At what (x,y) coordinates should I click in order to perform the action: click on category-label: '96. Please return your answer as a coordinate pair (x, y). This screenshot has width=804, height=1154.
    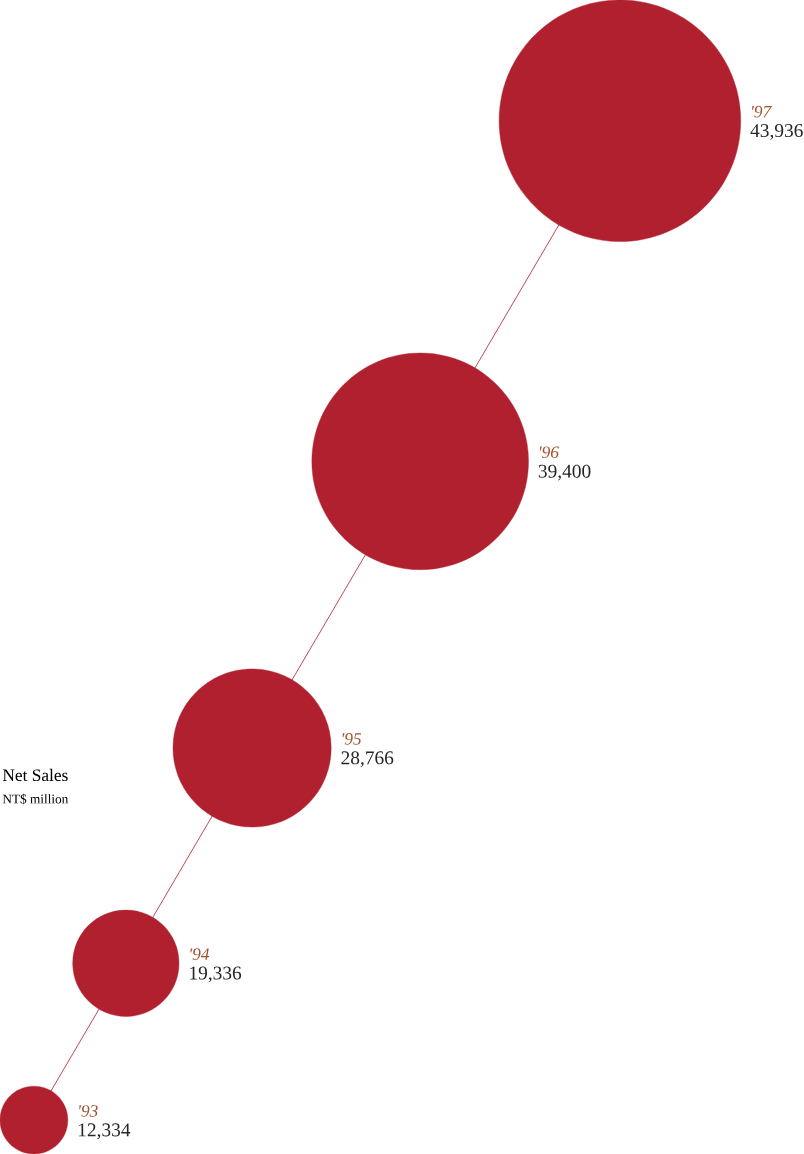
    Looking at the image, I should click on (549, 452).